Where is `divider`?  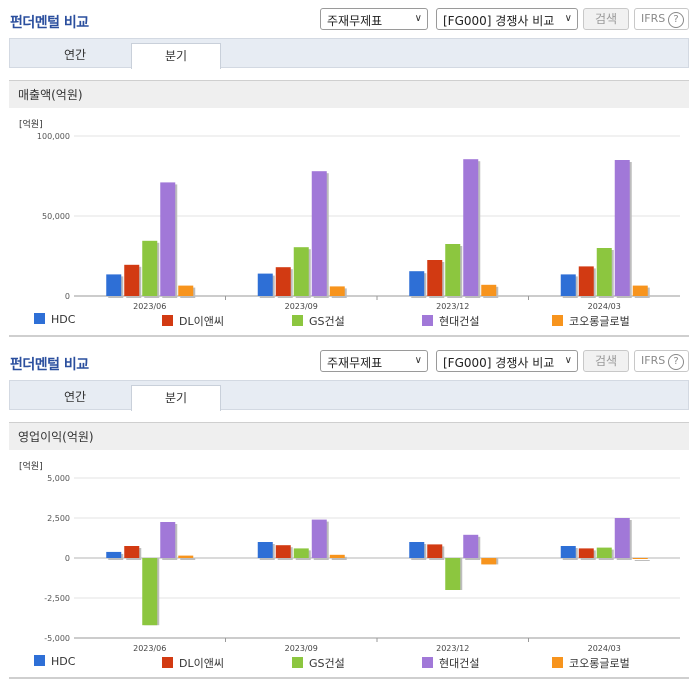
divider is located at coordinates (349, 678).